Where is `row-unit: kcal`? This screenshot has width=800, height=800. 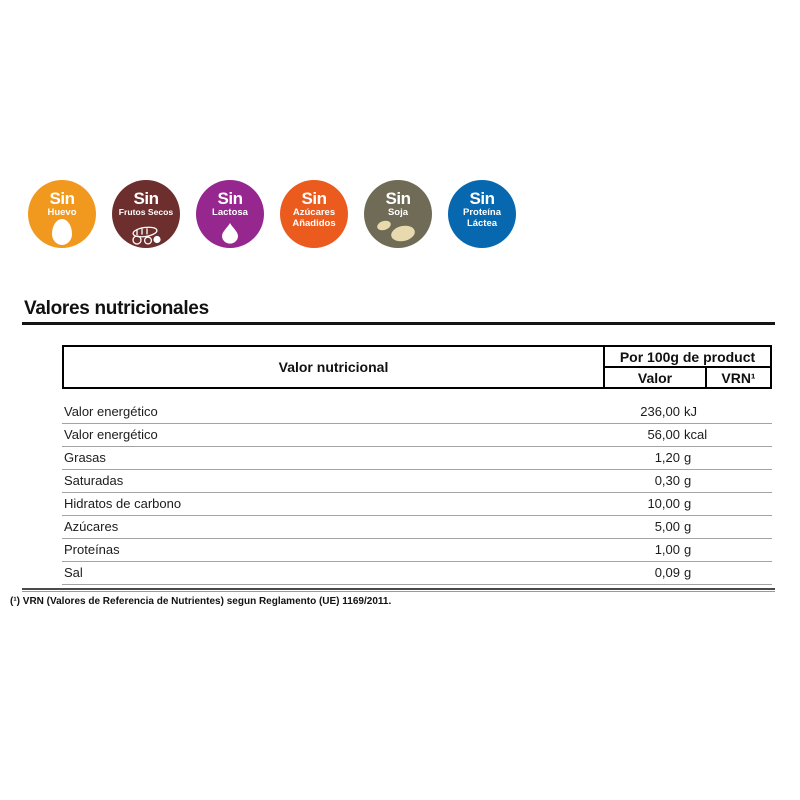
row-unit: kcal is located at coordinates (696, 434).